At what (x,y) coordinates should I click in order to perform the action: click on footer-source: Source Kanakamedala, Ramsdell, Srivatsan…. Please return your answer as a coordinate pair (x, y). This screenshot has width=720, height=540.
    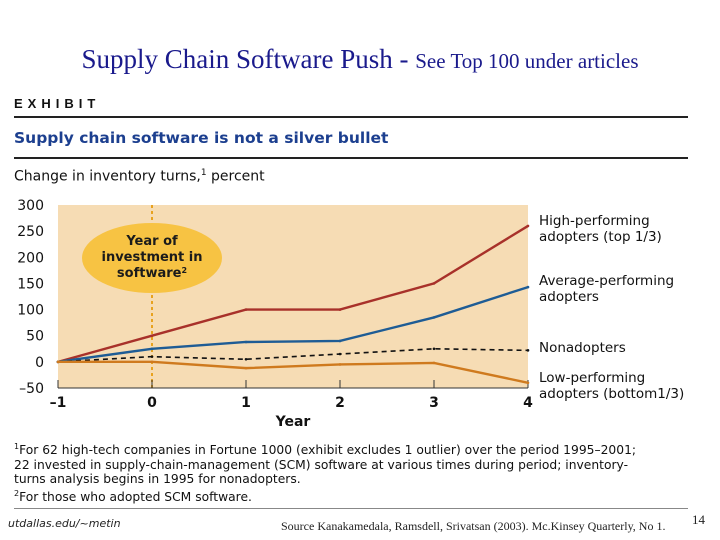
    Looking at the image, I should click on (473, 526).